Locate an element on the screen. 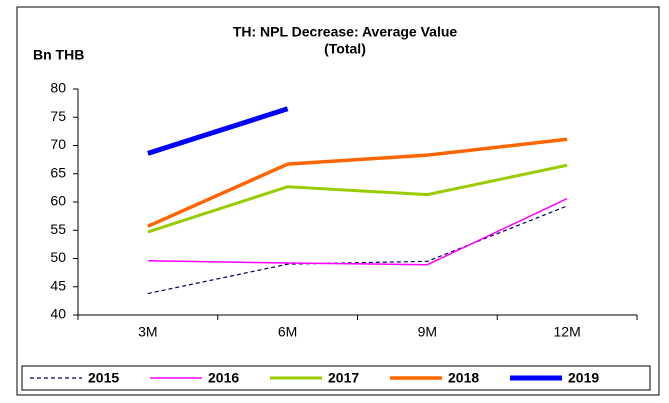  y-tick-label: 75 is located at coordinates (58, 116).